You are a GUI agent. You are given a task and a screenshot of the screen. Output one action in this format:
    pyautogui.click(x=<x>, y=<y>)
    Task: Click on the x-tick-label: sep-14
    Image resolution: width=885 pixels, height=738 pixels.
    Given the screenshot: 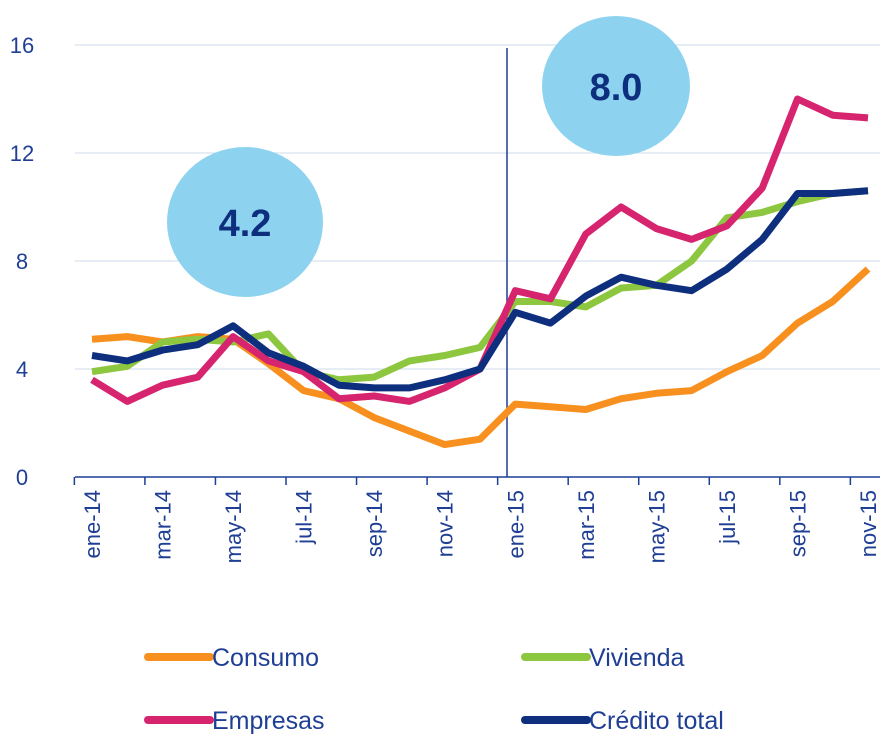 What is the action you would take?
    pyautogui.click(x=374, y=523)
    